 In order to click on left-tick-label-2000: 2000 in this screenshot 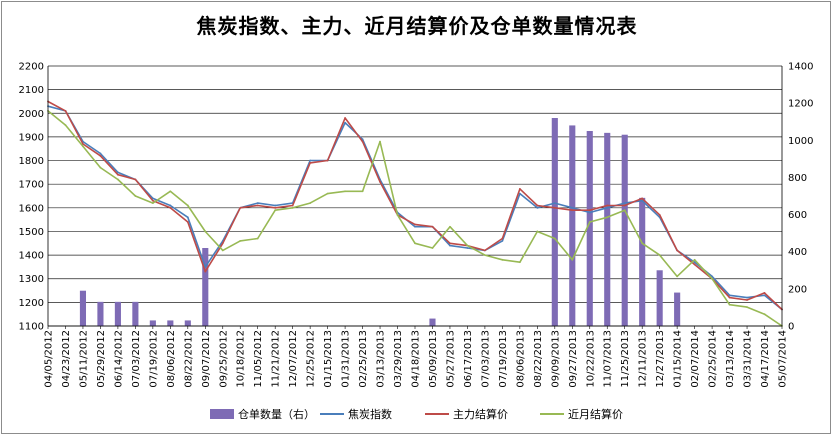, I will do `click(31, 114)`.